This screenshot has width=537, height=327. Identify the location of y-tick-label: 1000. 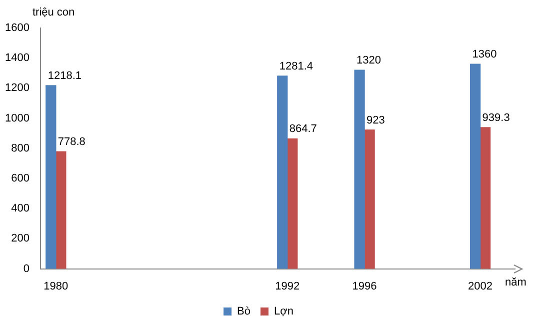
(17, 118).